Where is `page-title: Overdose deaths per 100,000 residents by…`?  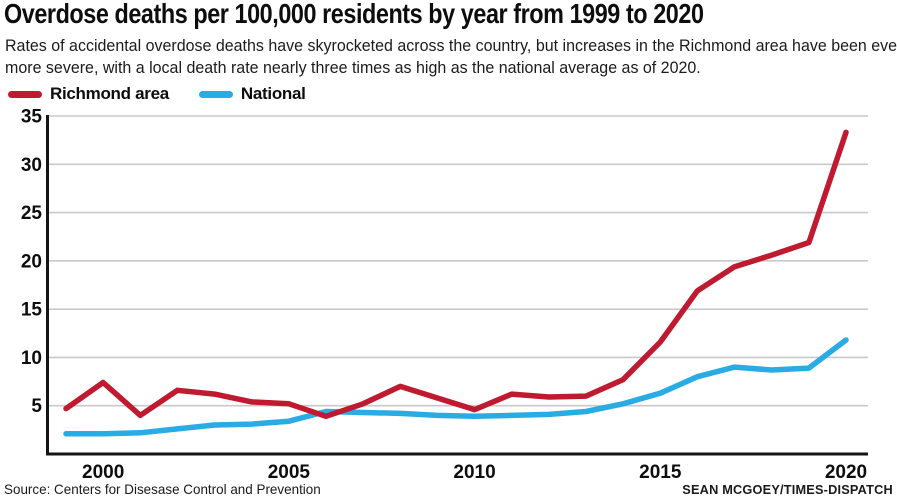 page-title: Overdose deaths per 100,000 residents by… is located at coordinates (354, 14).